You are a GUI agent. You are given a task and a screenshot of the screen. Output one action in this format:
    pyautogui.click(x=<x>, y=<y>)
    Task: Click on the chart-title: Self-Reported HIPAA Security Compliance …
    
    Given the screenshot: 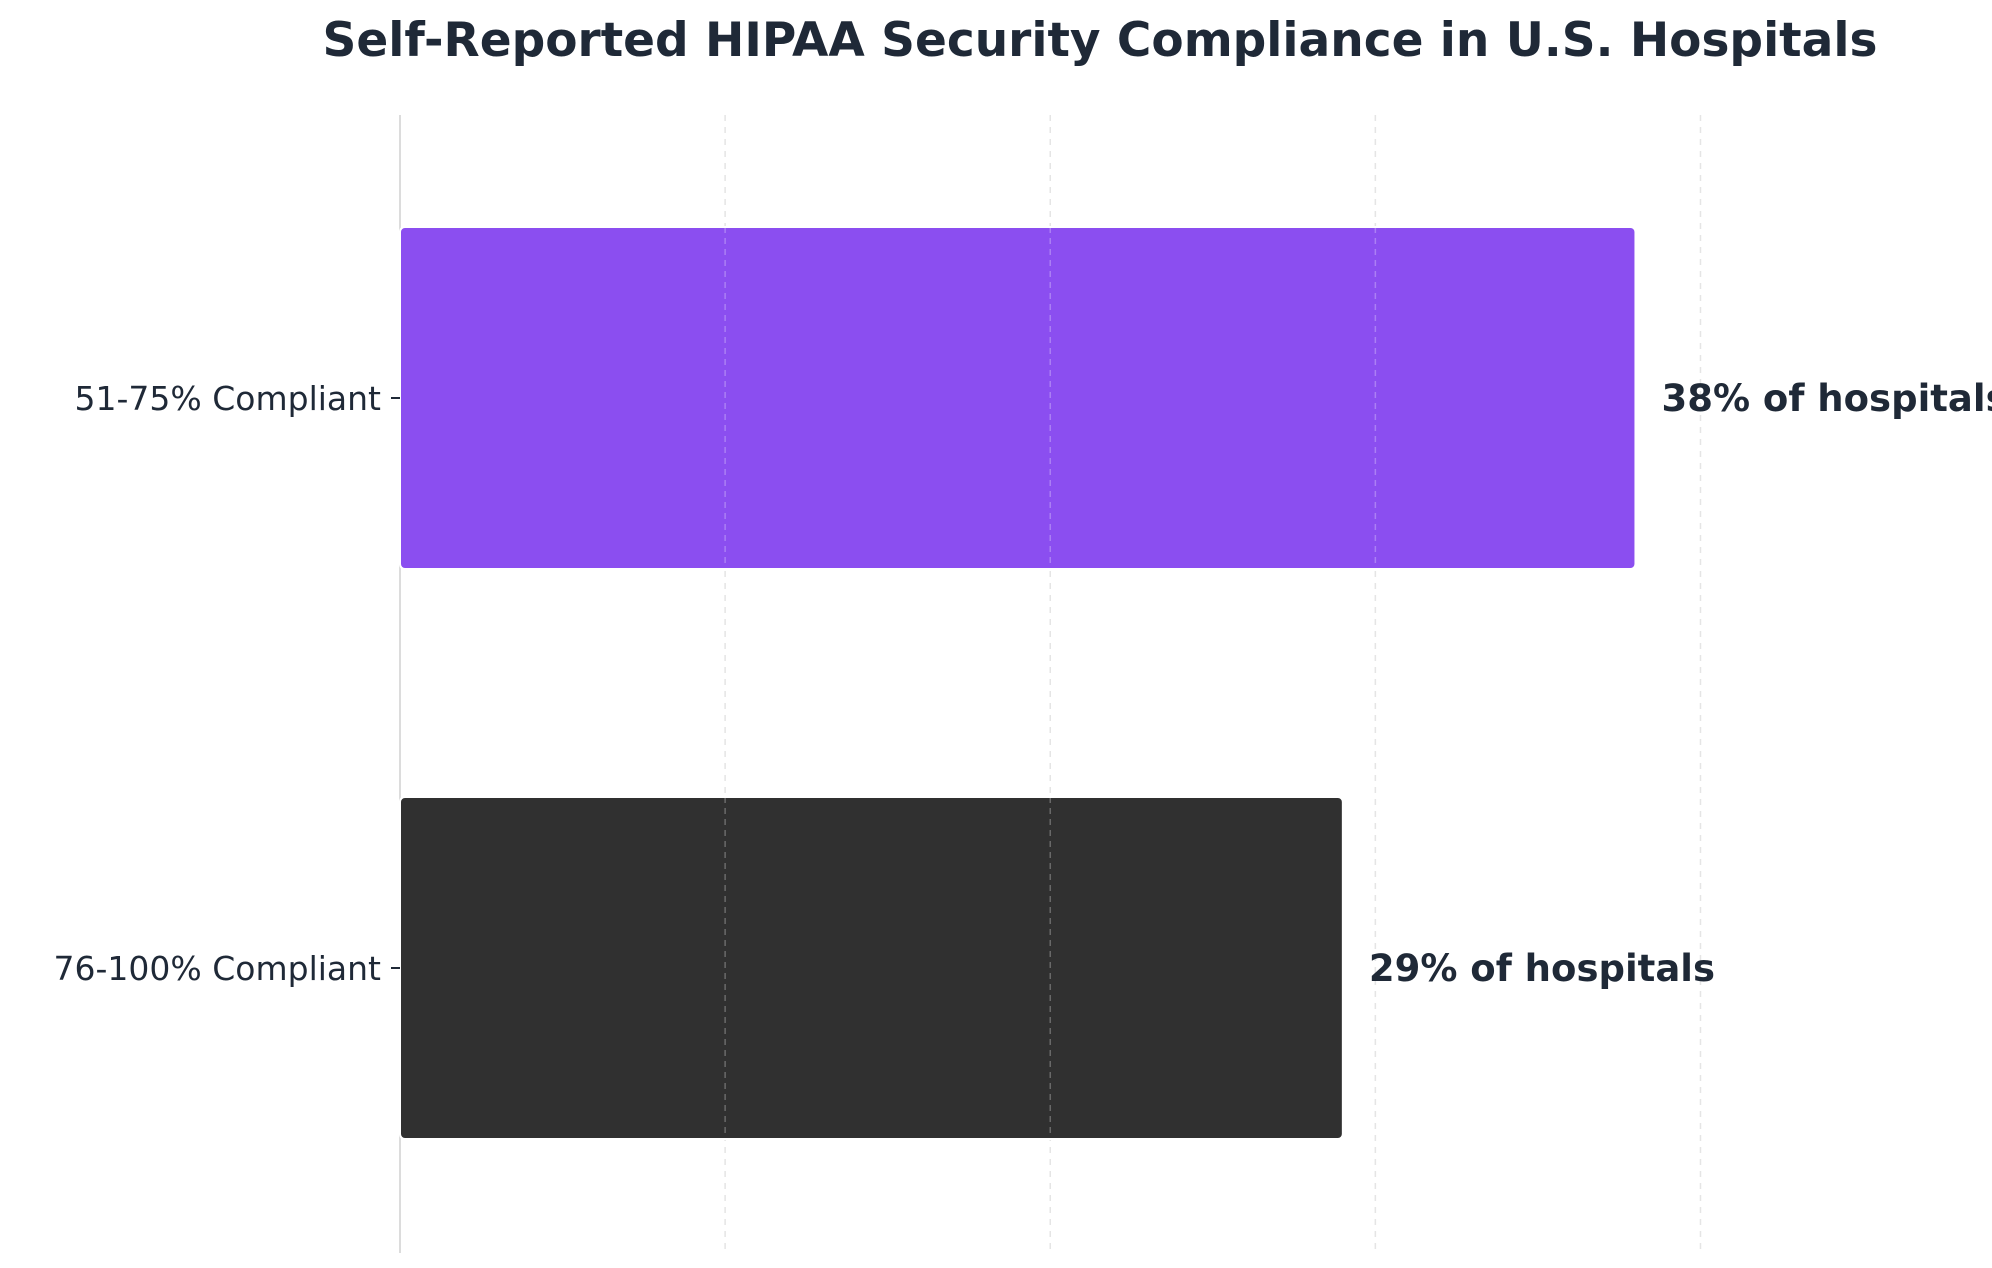 What is the action you would take?
    pyautogui.click(x=1100, y=40)
    